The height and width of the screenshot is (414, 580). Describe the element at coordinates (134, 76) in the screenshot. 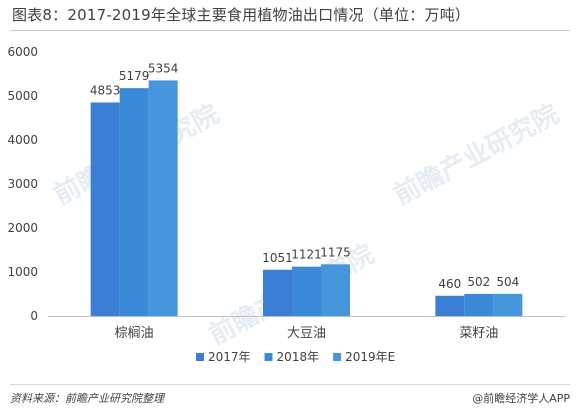

I see `data-label: 5179` at that location.